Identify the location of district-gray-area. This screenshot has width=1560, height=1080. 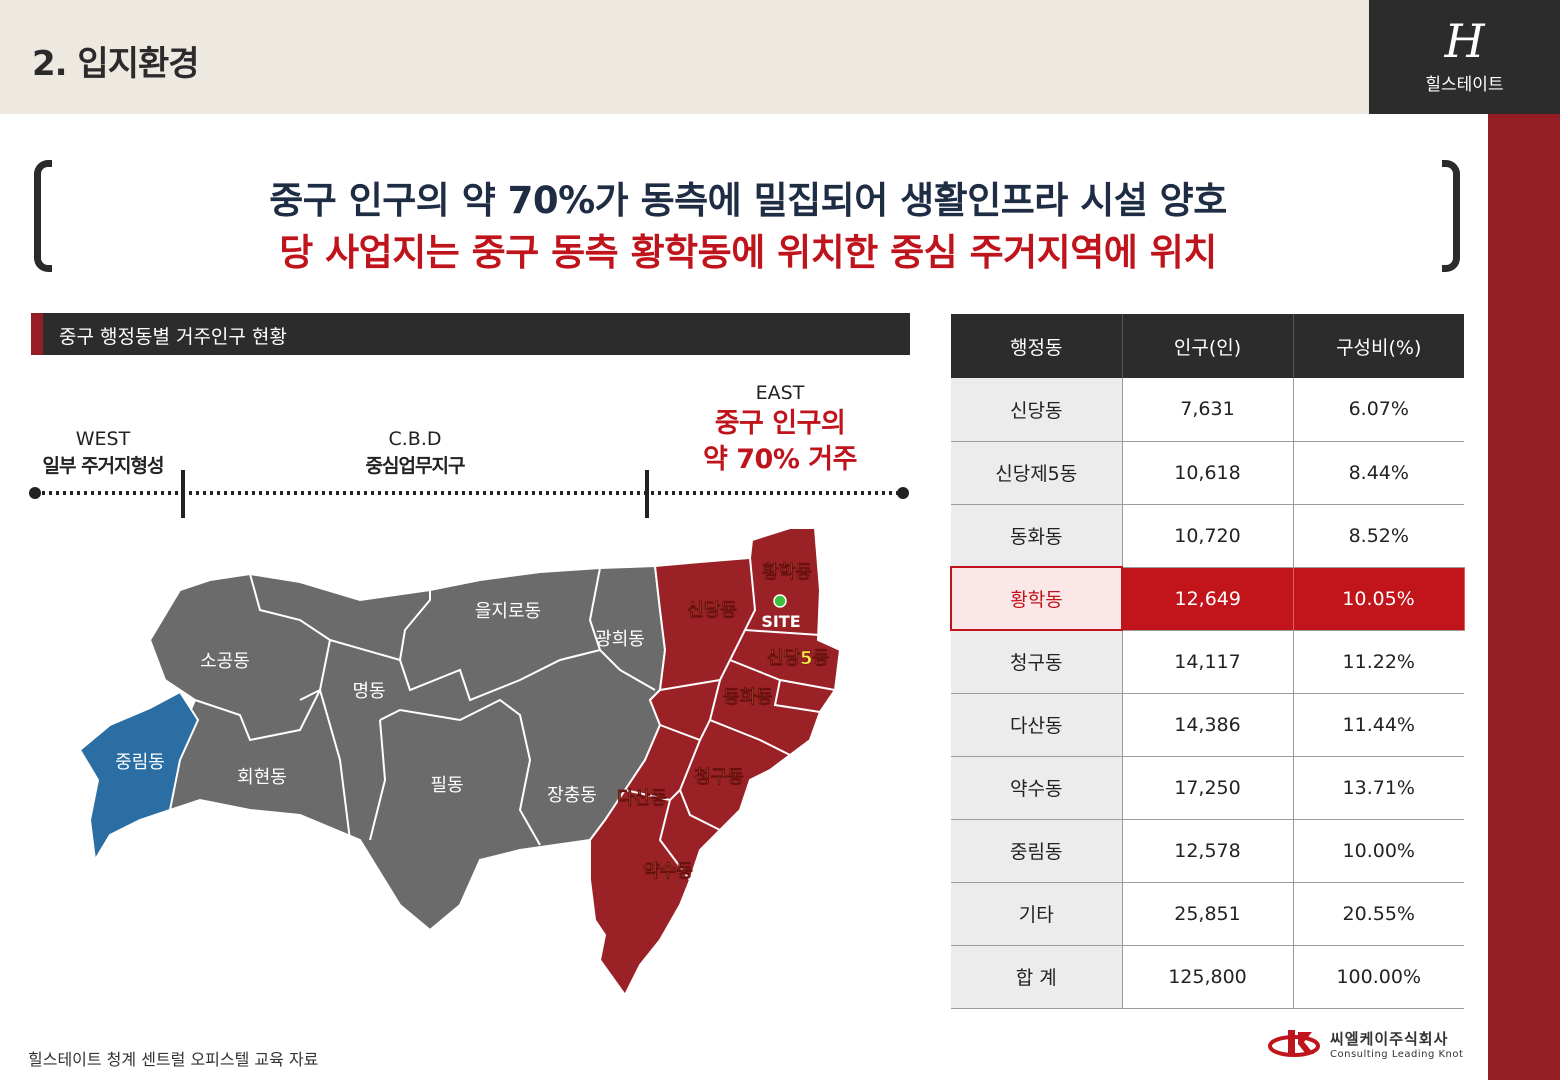
(407, 748).